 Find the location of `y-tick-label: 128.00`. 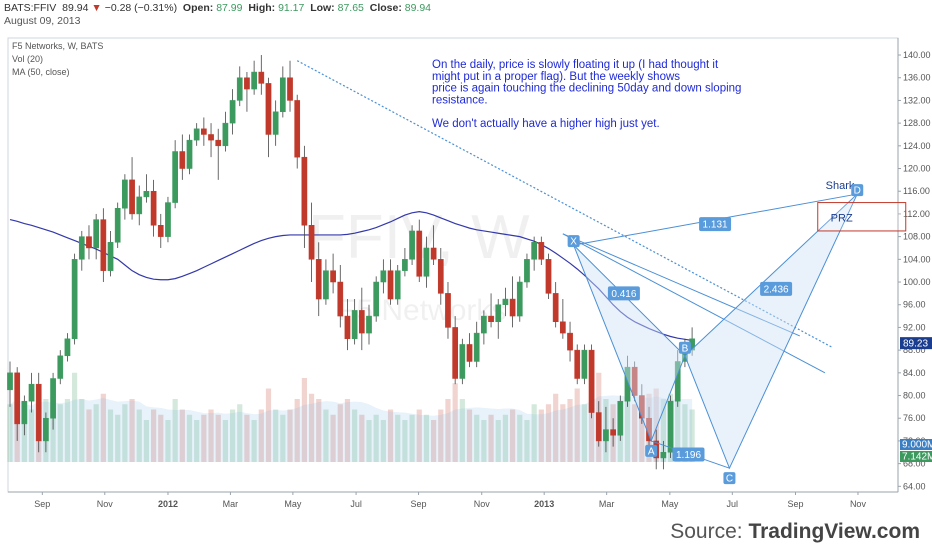

y-tick-label: 128.00 is located at coordinates (917, 123).